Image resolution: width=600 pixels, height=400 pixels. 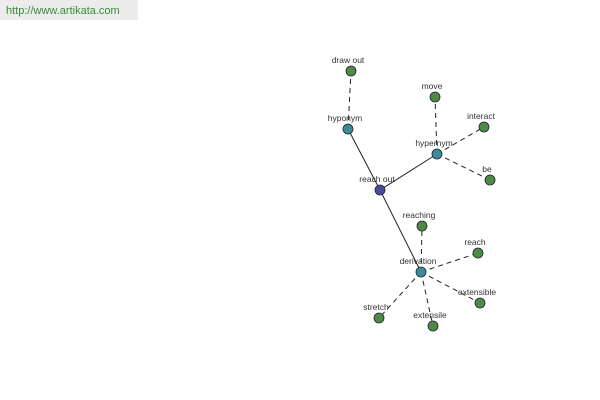 What do you see at coordinates (477, 292) in the screenshot?
I see `node-label: extensible` at bounding box center [477, 292].